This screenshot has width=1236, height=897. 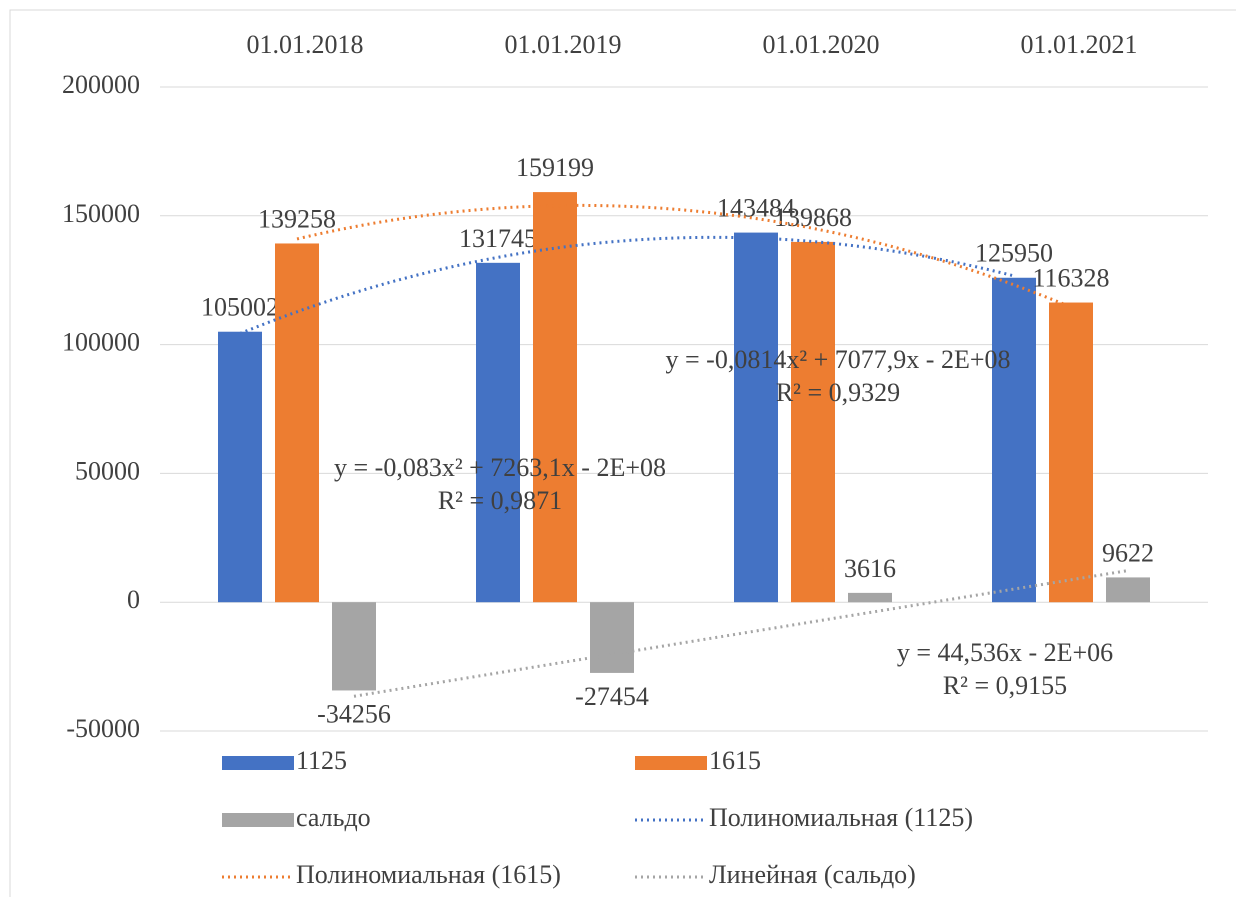 I want to click on legend-label: Полиномиальная (1125), so click(x=841, y=817).